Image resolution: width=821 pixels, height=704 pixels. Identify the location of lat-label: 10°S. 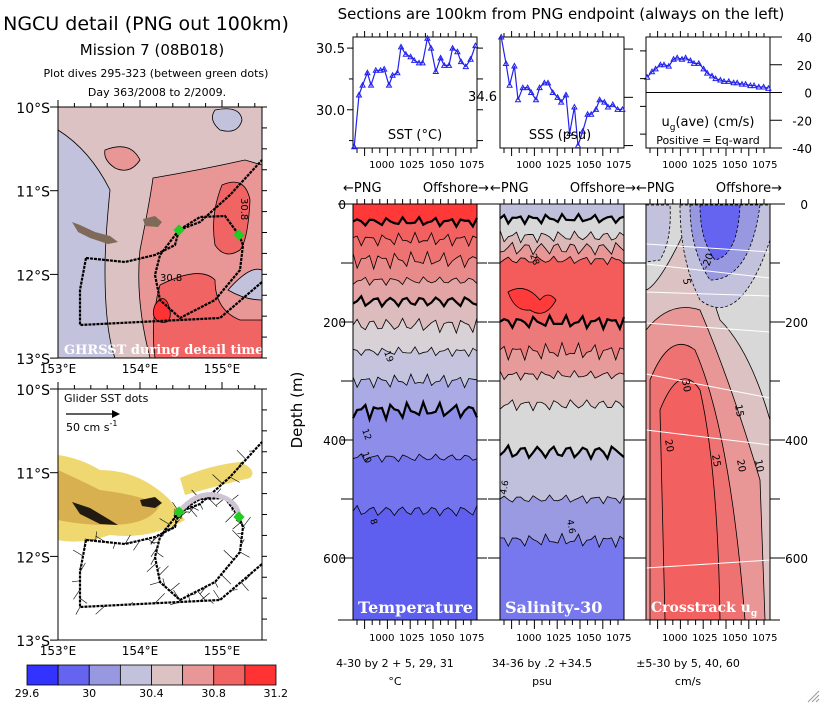
(33, 391).